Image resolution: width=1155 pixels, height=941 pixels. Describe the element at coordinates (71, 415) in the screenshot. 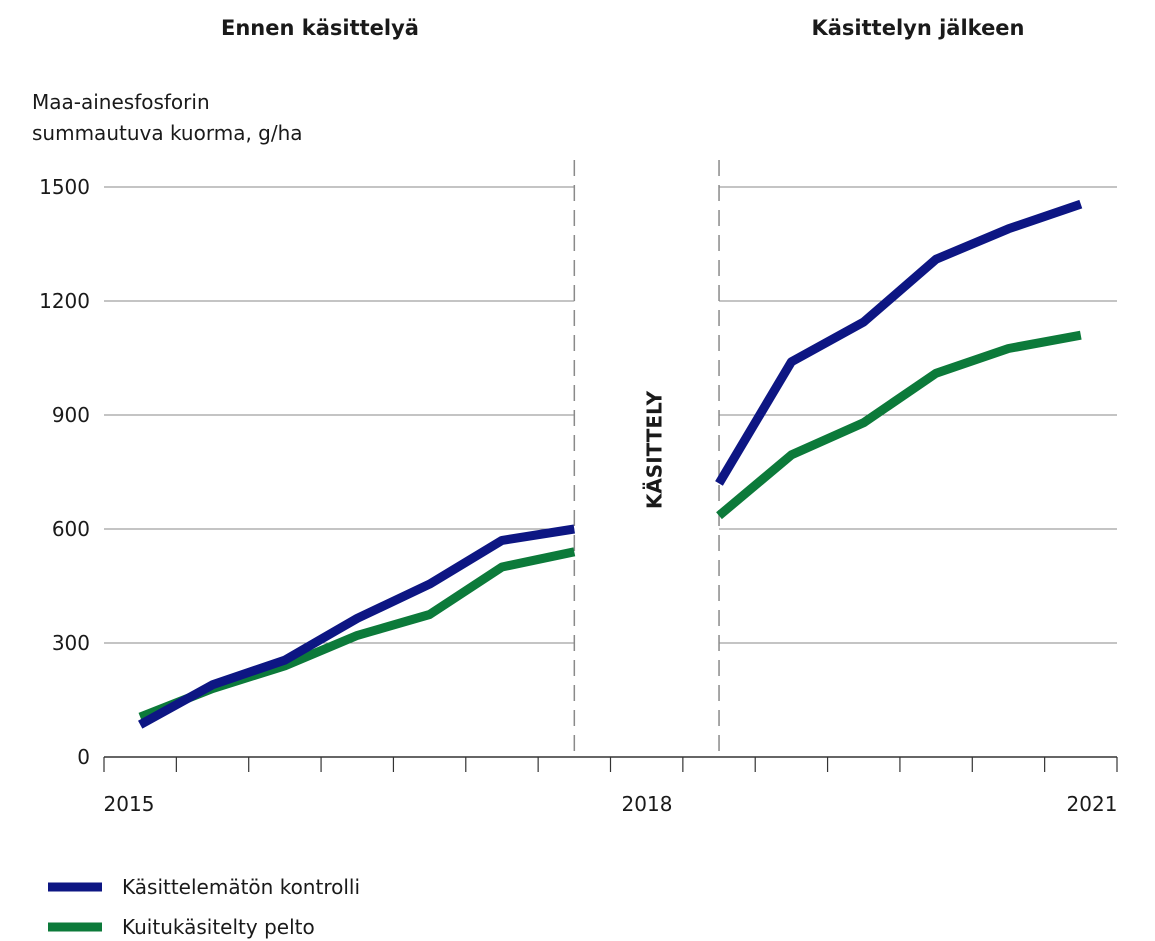

I see `y-tick-label: 900` at that location.